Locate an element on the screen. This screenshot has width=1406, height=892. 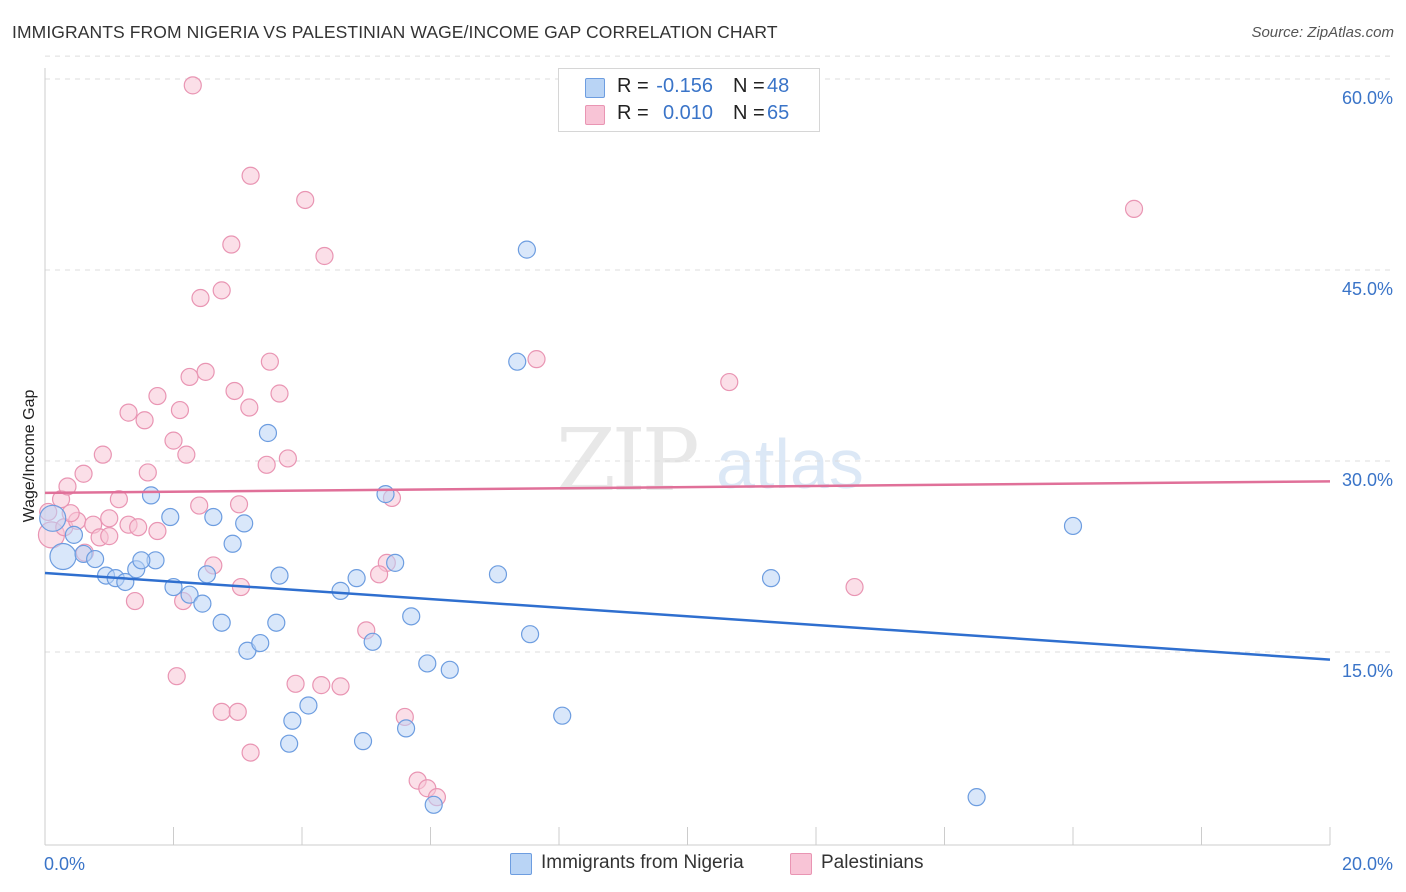
r-value: -0.156 is located at coordinates (684, 86).